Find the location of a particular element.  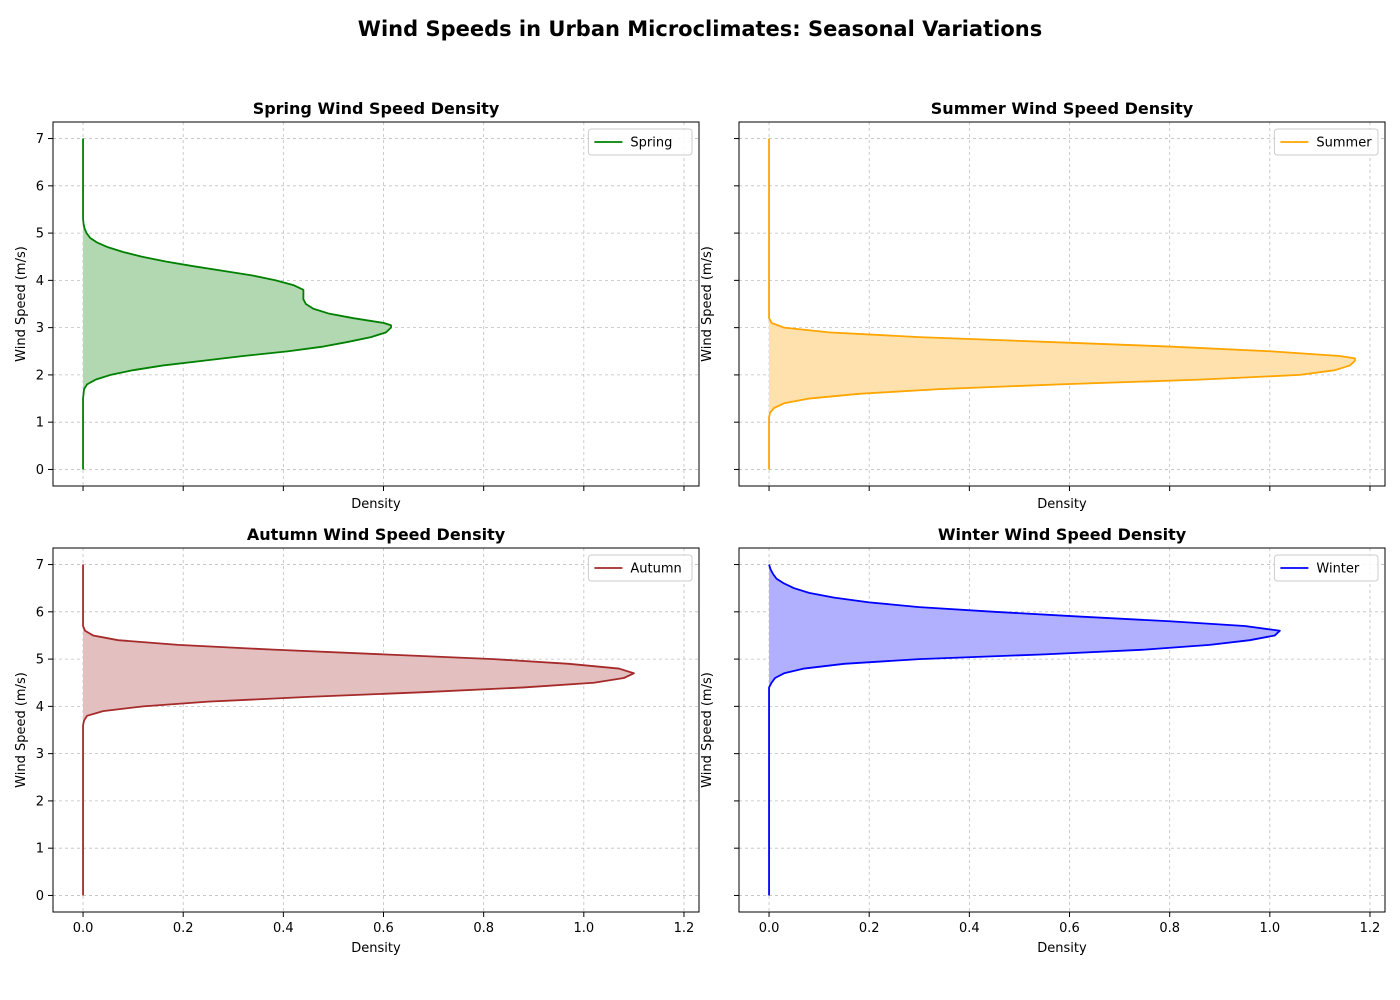

legend-autumn: Autumn is located at coordinates (640, 568).